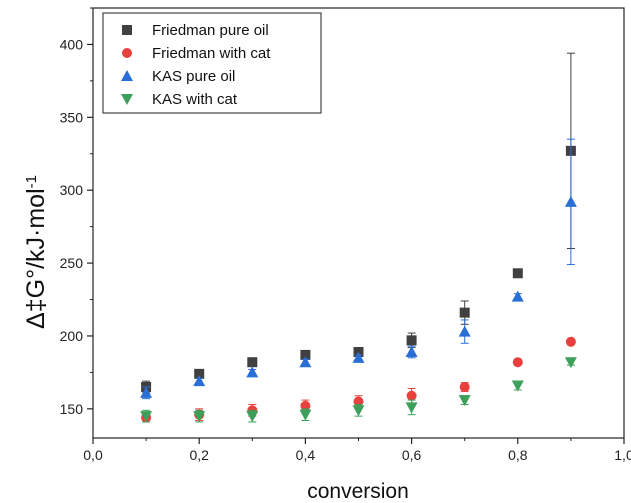 The image size is (631, 503). I want to click on y-tick-label: 300, so click(72, 190).